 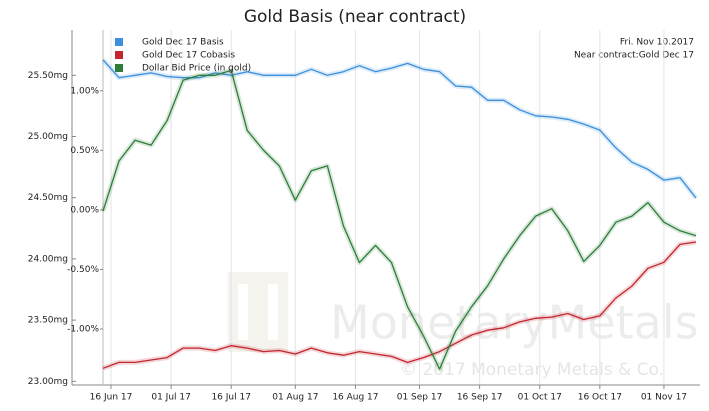 What do you see at coordinates (84, 151) in the screenshot?
I see `y-tick-label: 0.50%` at bounding box center [84, 151].